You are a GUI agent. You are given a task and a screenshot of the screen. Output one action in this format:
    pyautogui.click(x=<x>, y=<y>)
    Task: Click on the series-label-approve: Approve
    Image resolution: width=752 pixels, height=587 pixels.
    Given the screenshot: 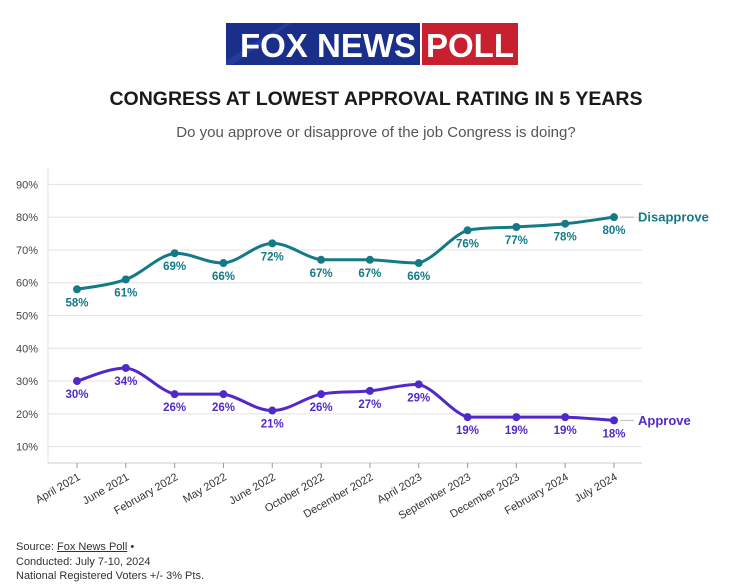 What is the action you would take?
    pyautogui.click(x=664, y=420)
    